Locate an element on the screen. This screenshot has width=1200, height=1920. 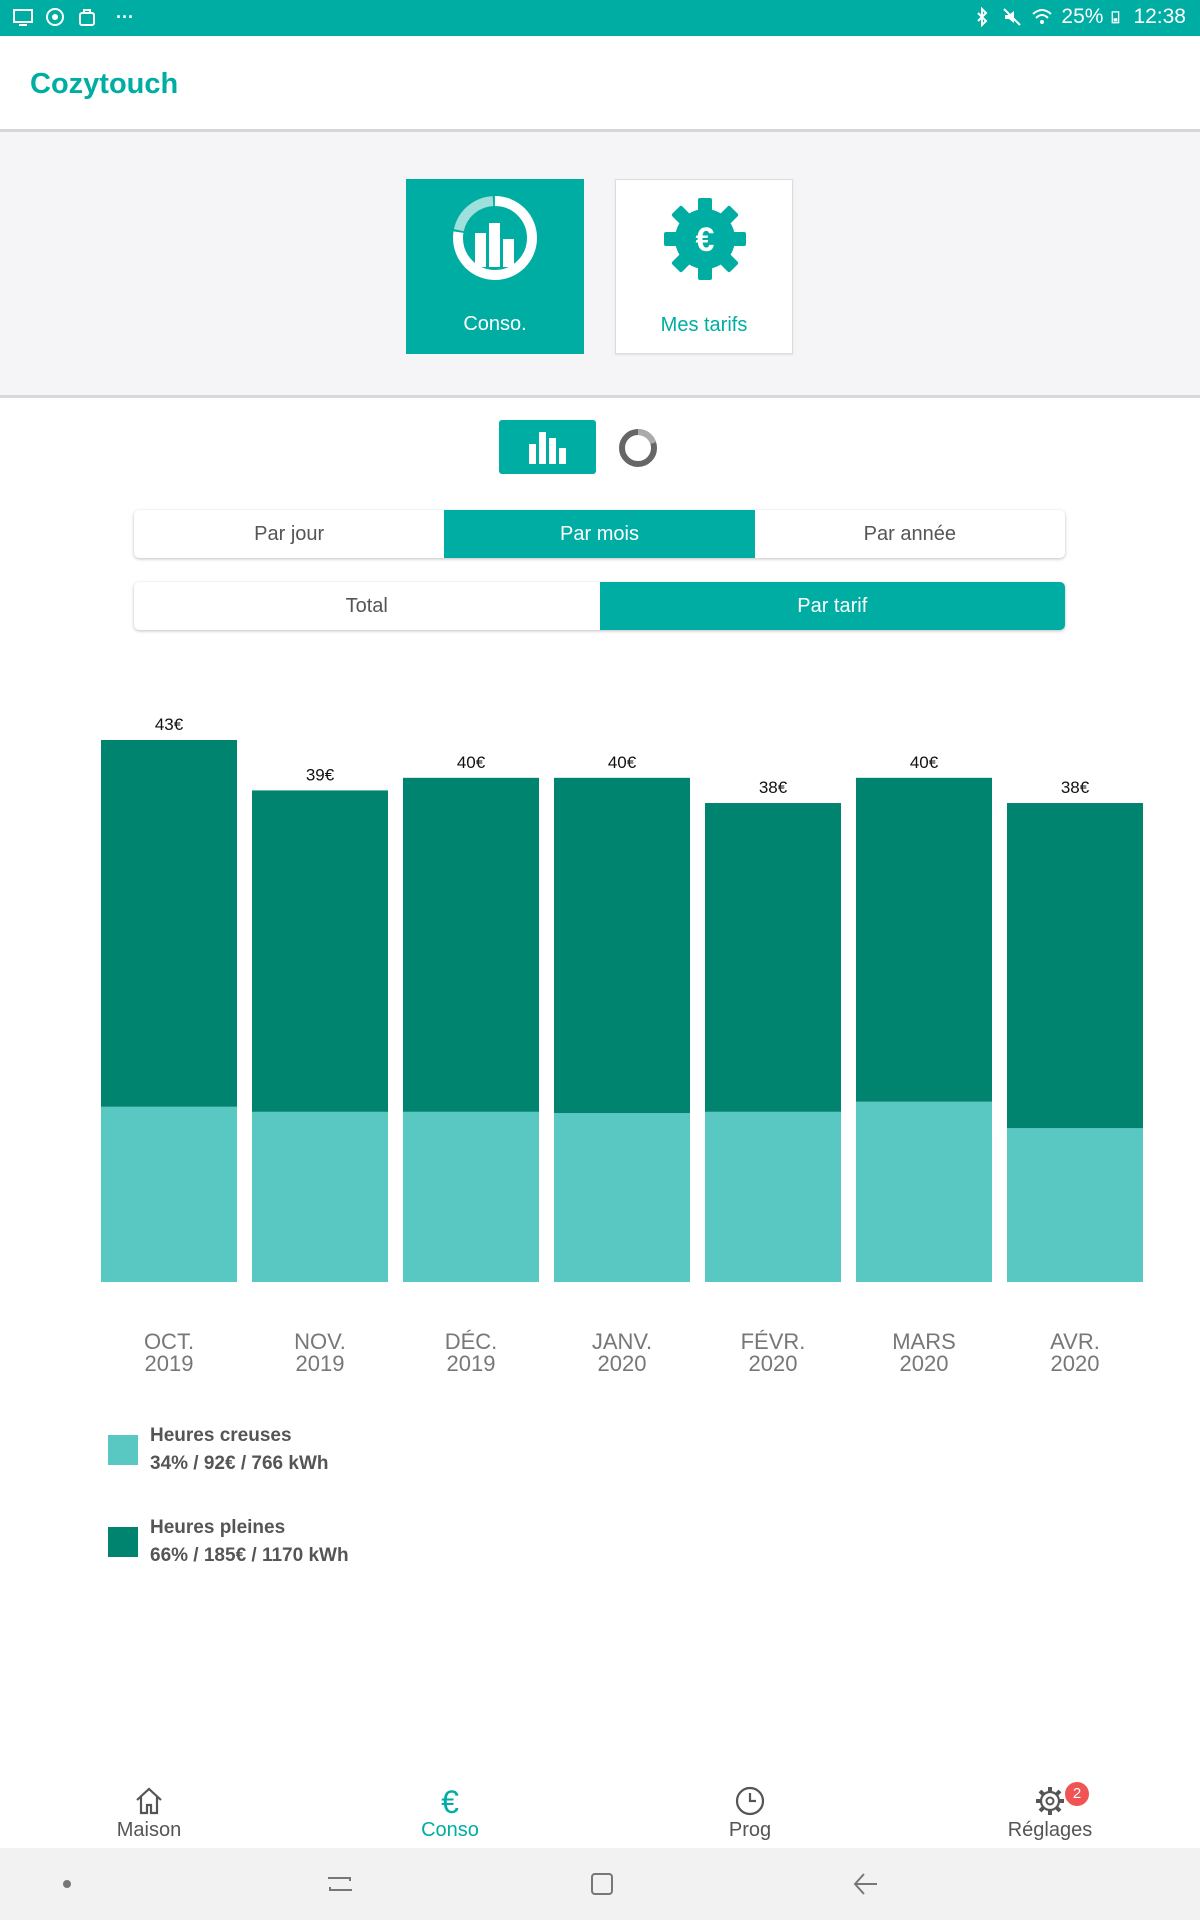
battery-percent: 25% is located at coordinates (1082, 16).